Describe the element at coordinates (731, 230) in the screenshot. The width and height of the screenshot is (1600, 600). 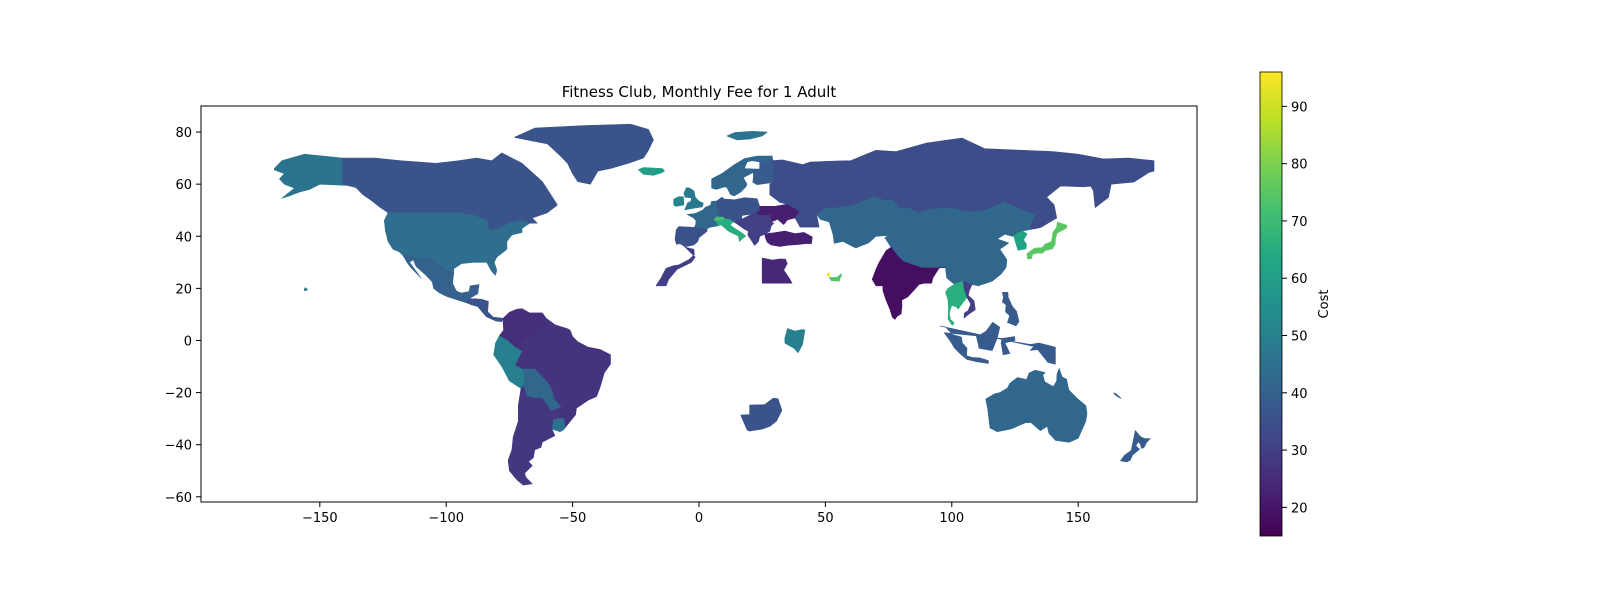
I see `region-italy` at that location.